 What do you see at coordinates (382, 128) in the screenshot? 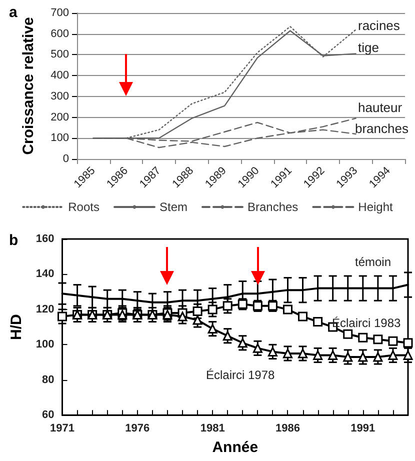
I see `annotation: branches` at bounding box center [382, 128].